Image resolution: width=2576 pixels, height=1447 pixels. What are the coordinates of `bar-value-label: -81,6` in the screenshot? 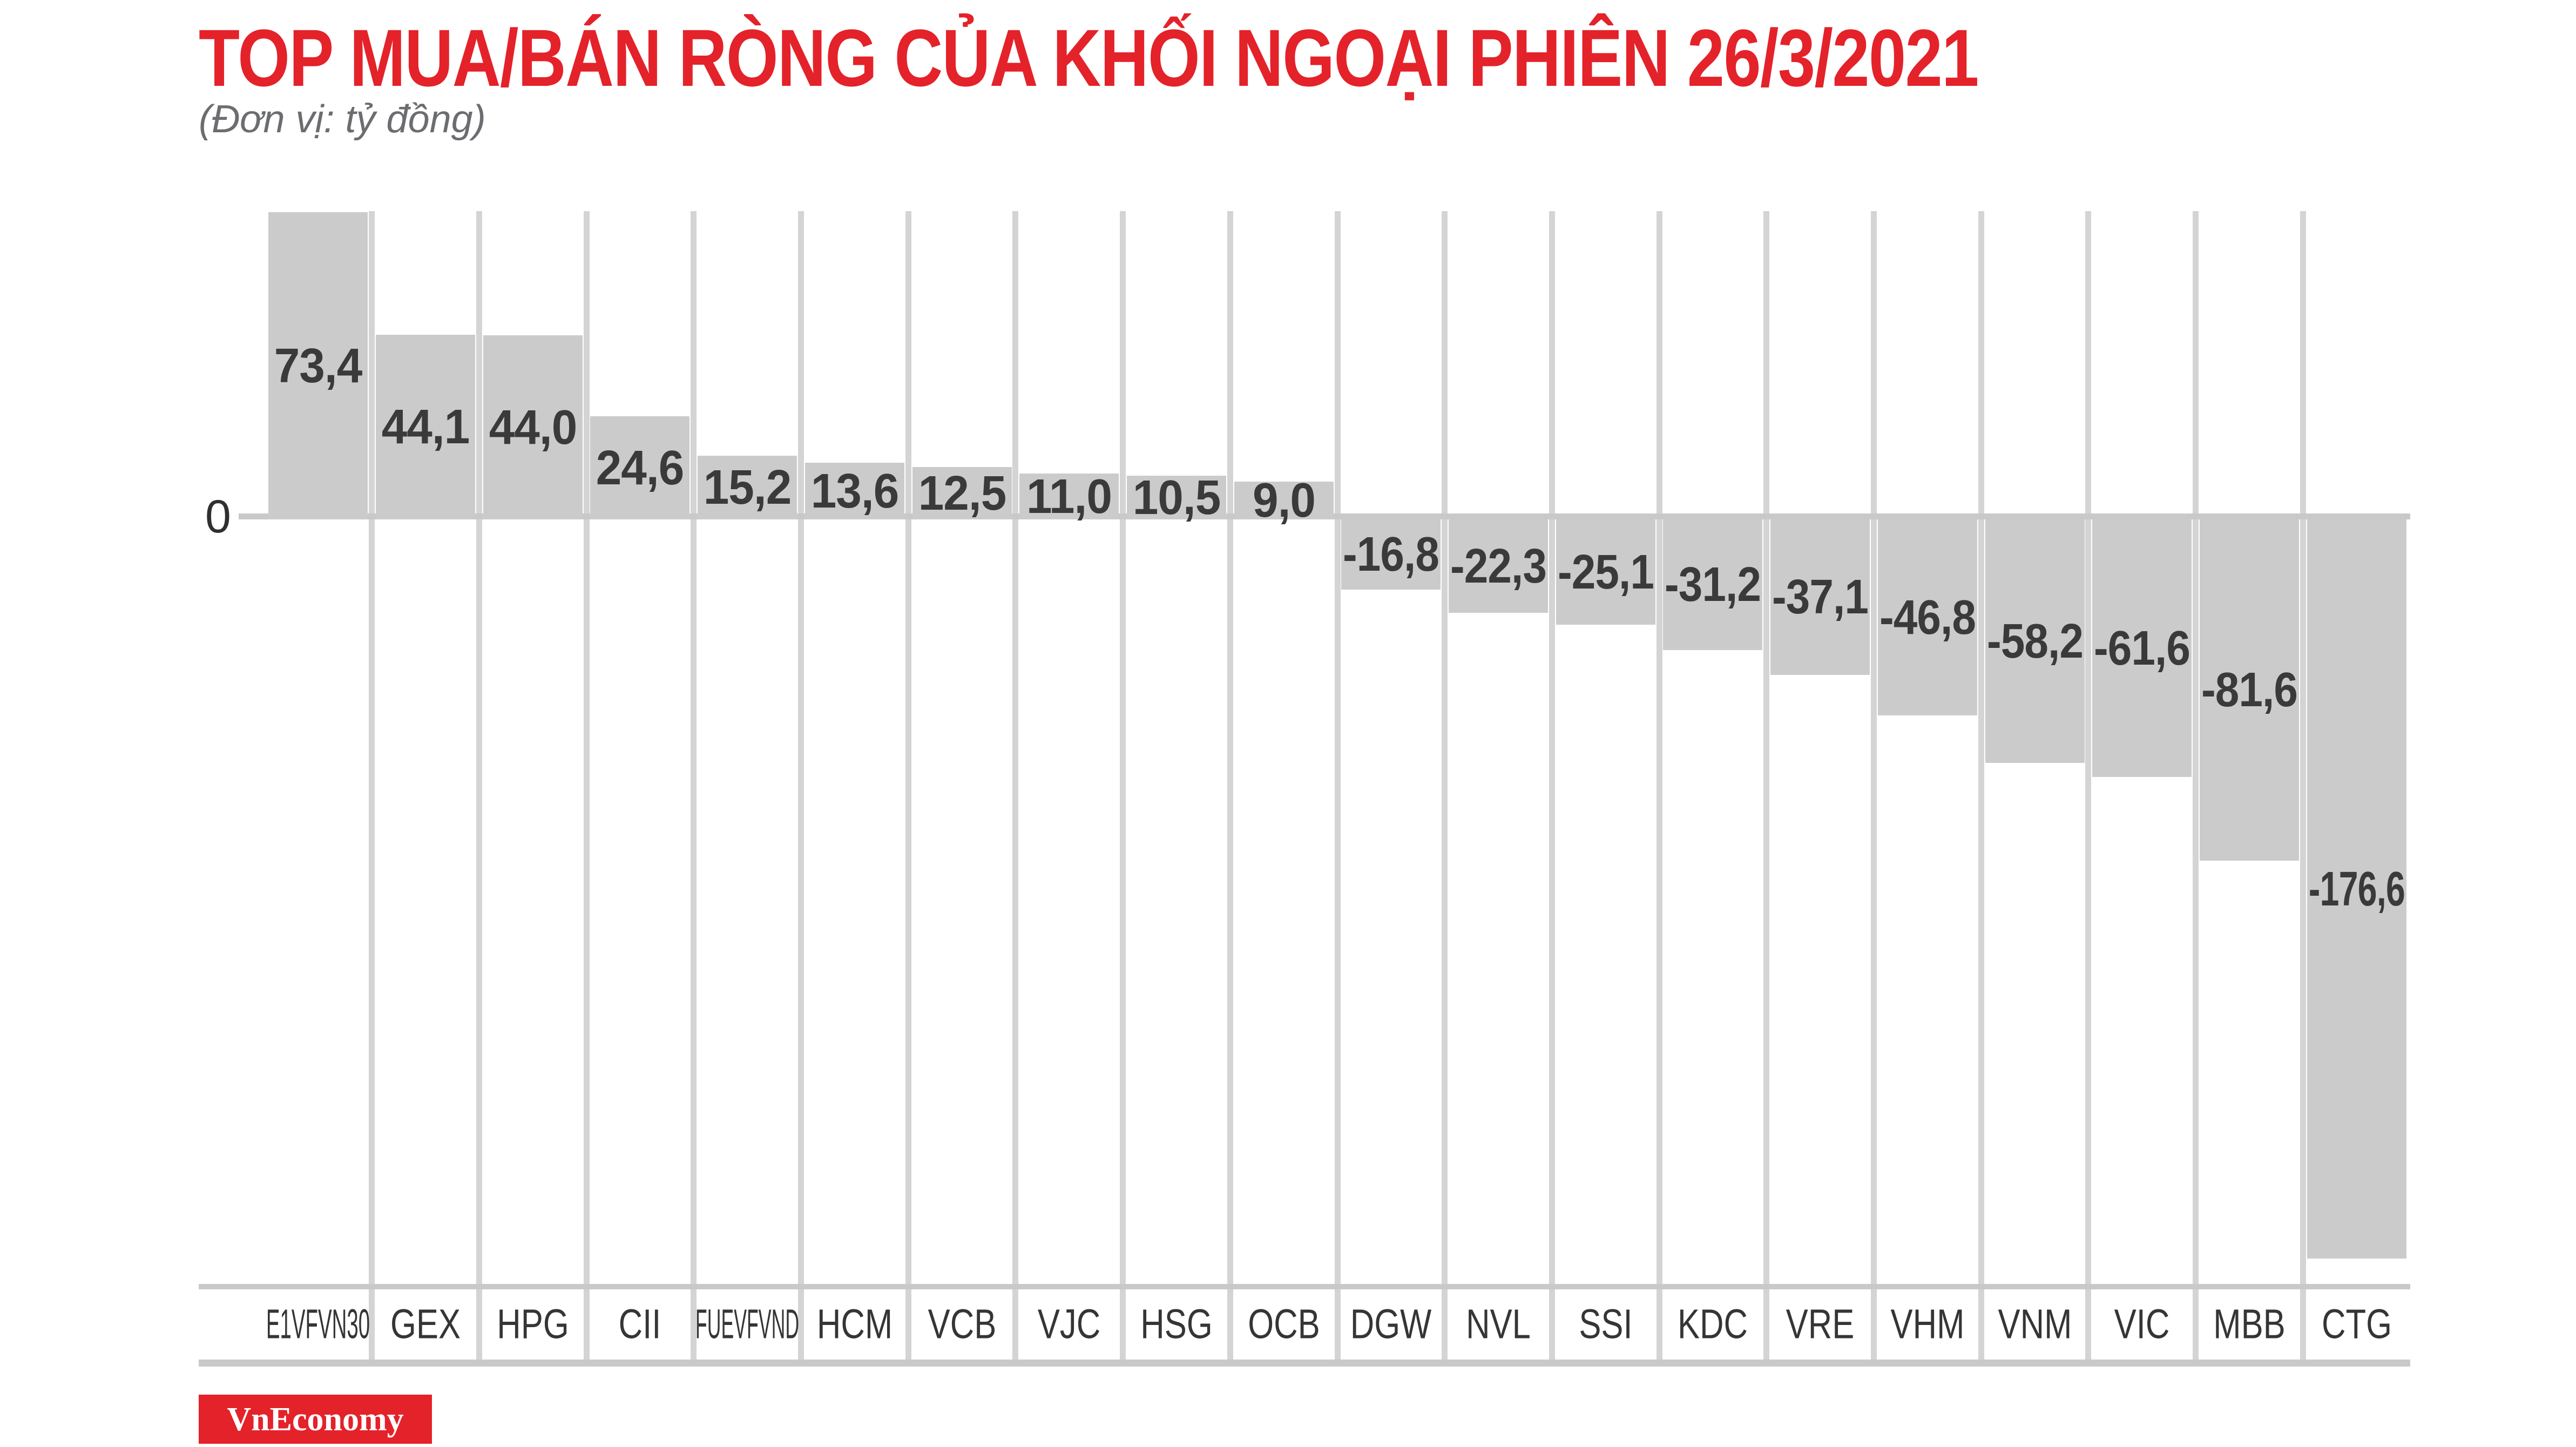 It's located at (2249, 690).